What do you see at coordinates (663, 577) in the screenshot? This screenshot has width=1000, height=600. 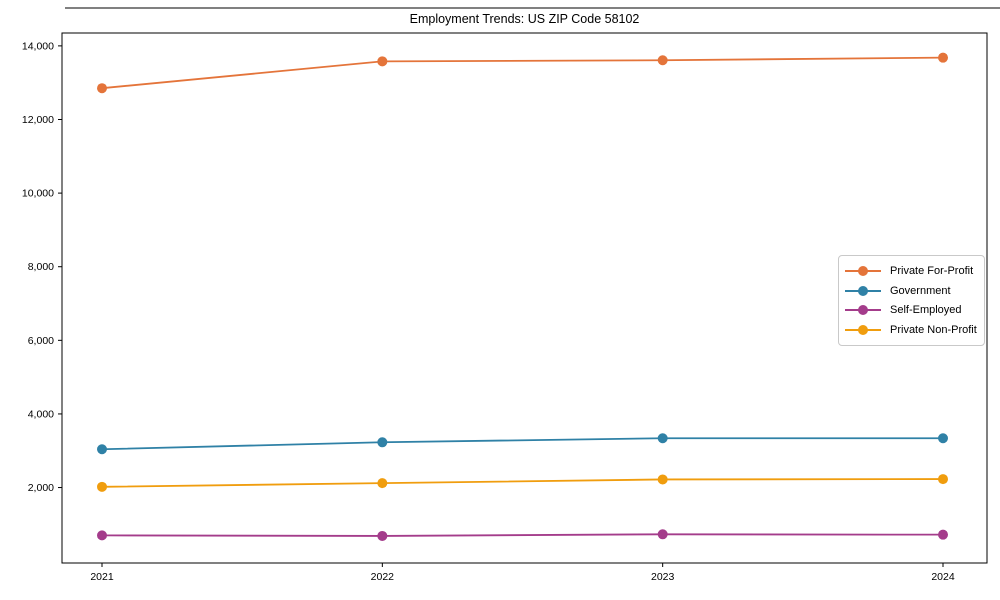 I see `x-tick-label: 2023` at bounding box center [663, 577].